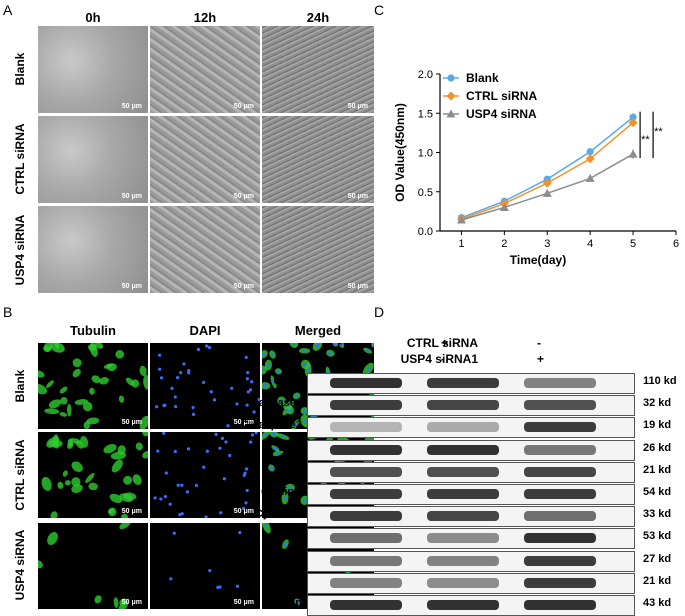 The image size is (685, 616). What do you see at coordinates (379, 312) in the screenshot?
I see `panel-label-d: D` at bounding box center [379, 312].